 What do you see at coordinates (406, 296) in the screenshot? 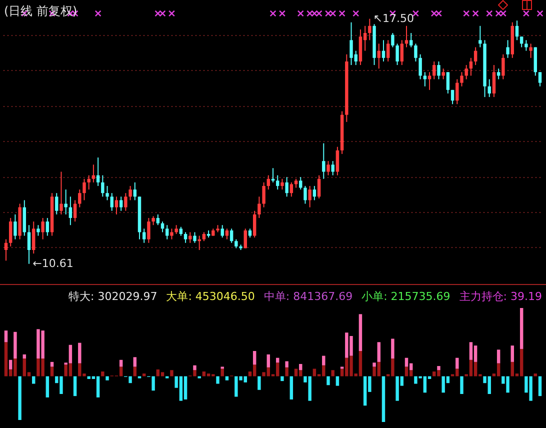
I see `text: 小单: 215735.69` at bounding box center [406, 296].